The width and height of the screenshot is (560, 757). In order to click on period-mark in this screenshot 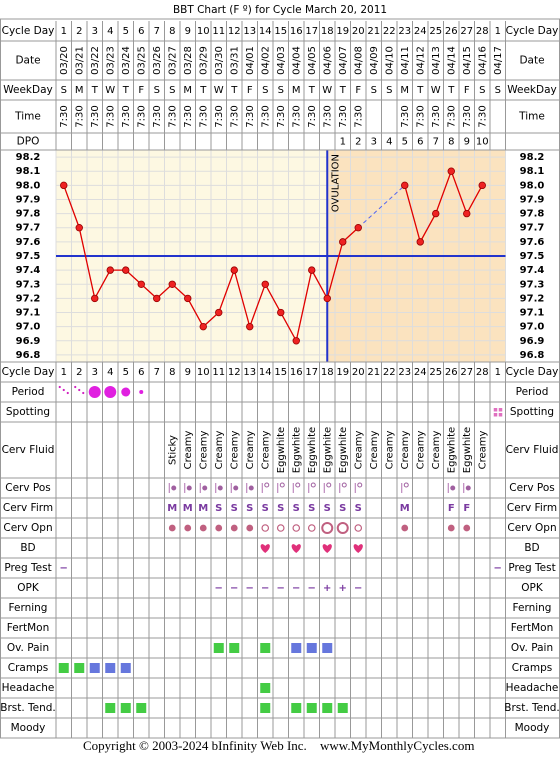, I will do `click(126, 392)`.